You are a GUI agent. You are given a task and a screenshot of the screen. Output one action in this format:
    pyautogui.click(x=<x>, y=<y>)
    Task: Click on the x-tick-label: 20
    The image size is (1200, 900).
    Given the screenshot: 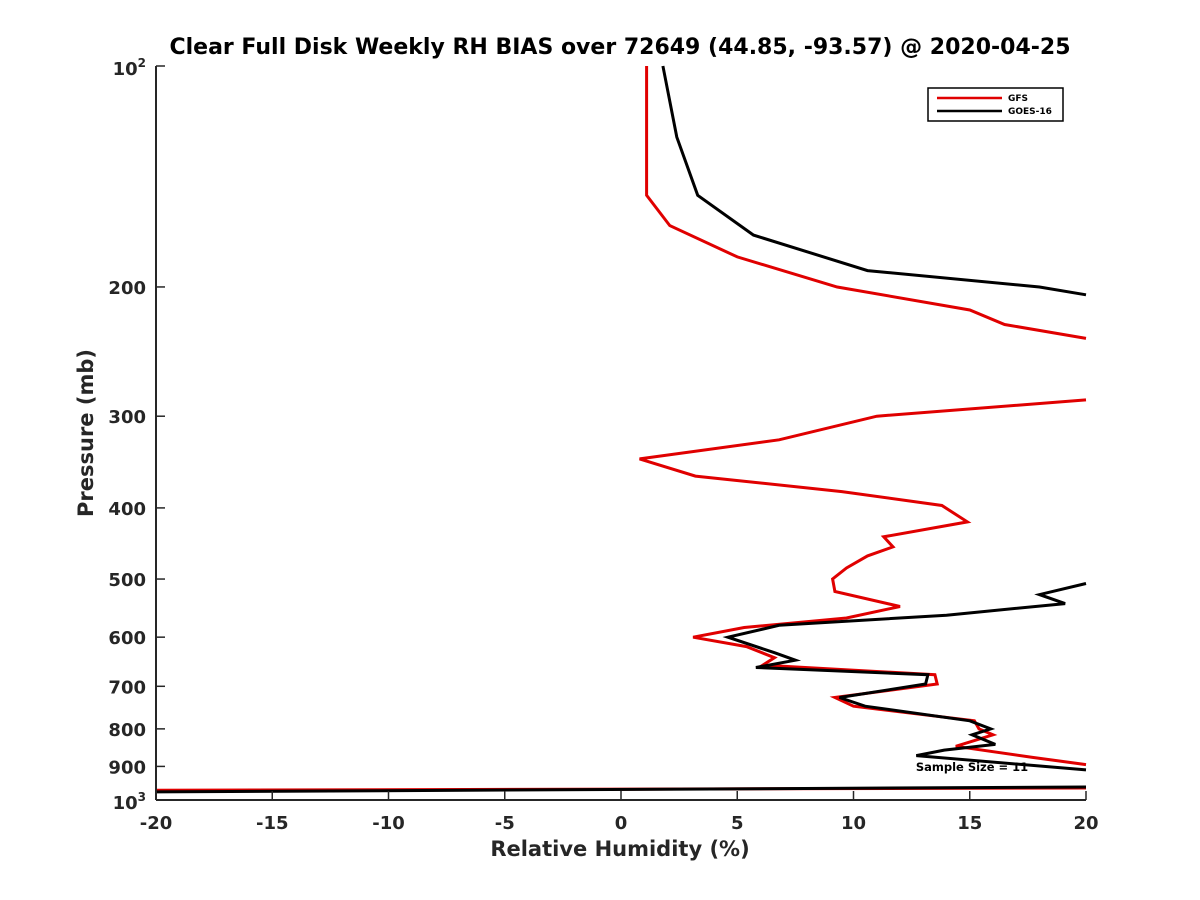 What is the action you would take?
    pyautogui.click(x=1085, y=823)
    